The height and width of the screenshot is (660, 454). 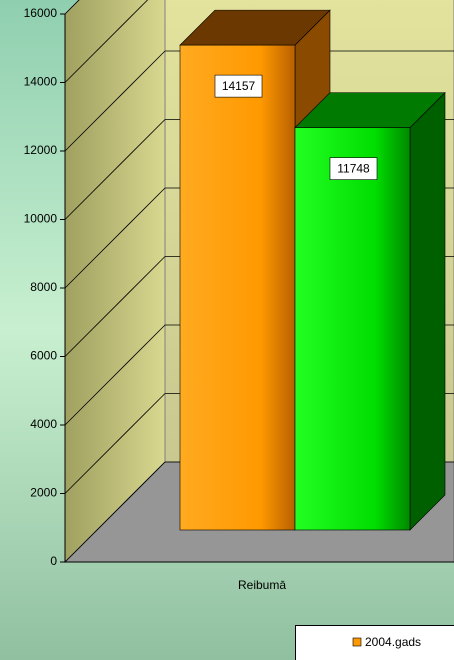 What do you see at coordinates (53, 561) in the screenshot?
I see `y-tick-label: 0` at bounding box center [53, 561].